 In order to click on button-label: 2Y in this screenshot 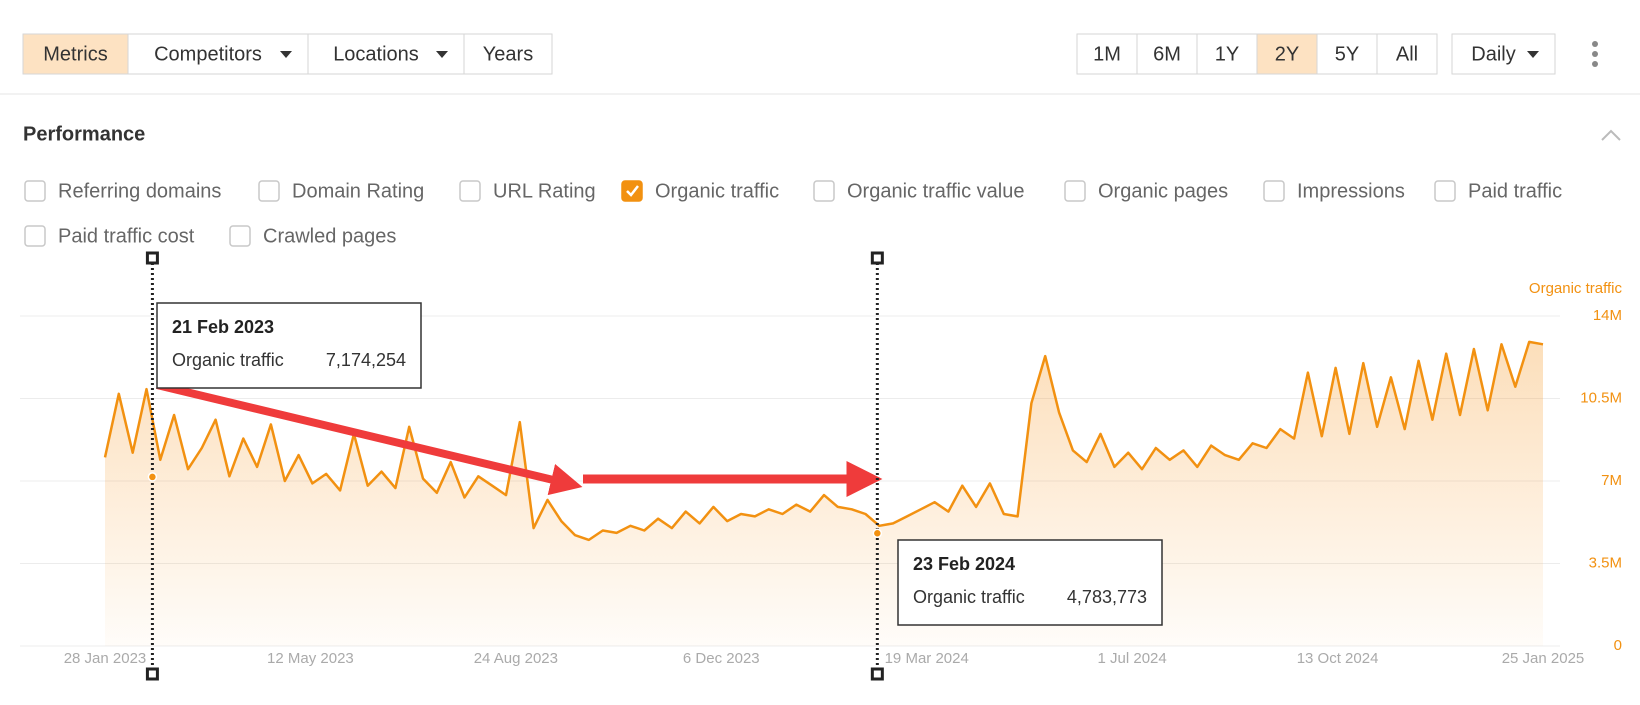, I will do `click(1287, 54)`.